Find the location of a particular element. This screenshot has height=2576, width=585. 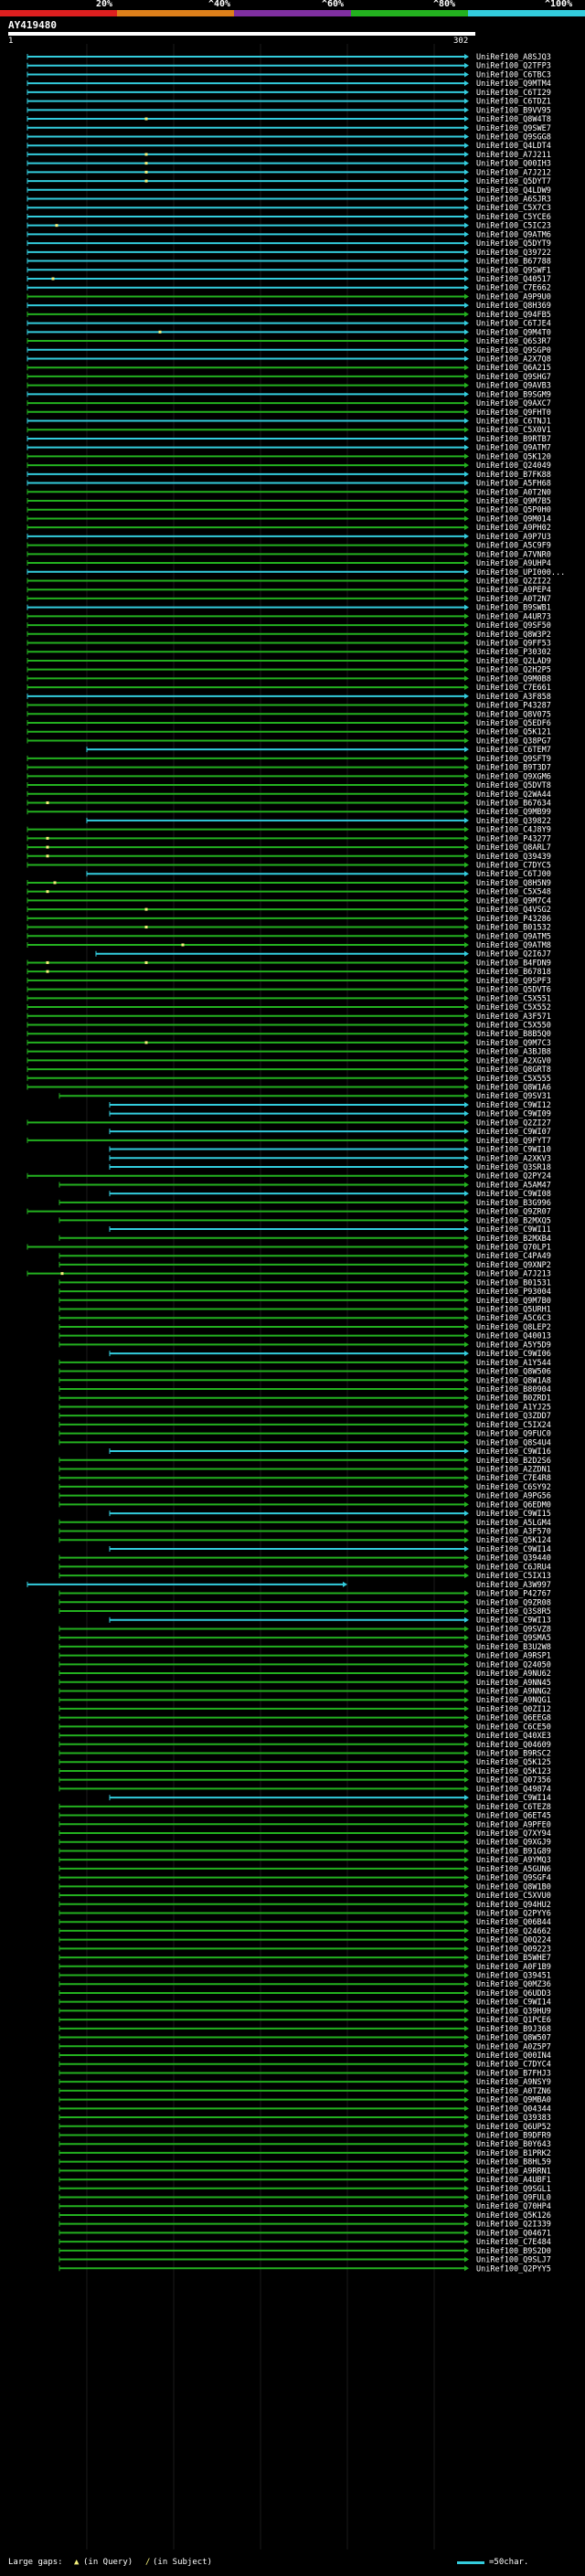

hit-label: UniRef100_Q9SV31 is located at coordinates (513, 1096).